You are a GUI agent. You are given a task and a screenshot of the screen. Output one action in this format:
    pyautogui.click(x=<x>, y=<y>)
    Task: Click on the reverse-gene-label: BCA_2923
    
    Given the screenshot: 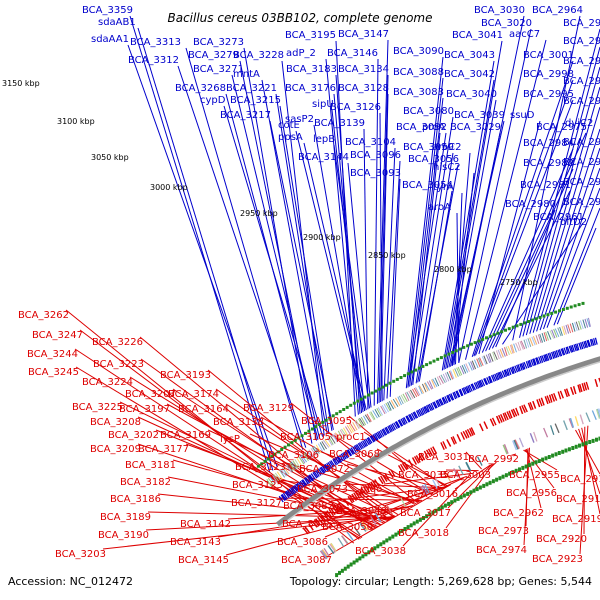 What is the action you would take?
    pyautogui.click(x=557, y=559)
    